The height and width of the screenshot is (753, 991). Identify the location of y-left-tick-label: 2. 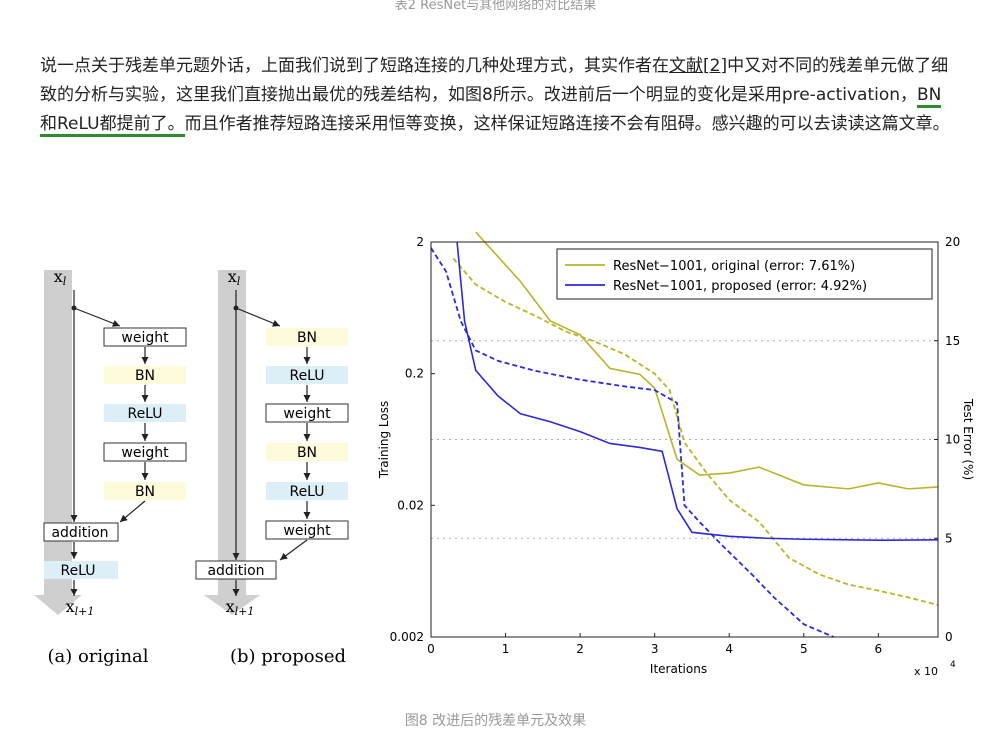
(420, 242).